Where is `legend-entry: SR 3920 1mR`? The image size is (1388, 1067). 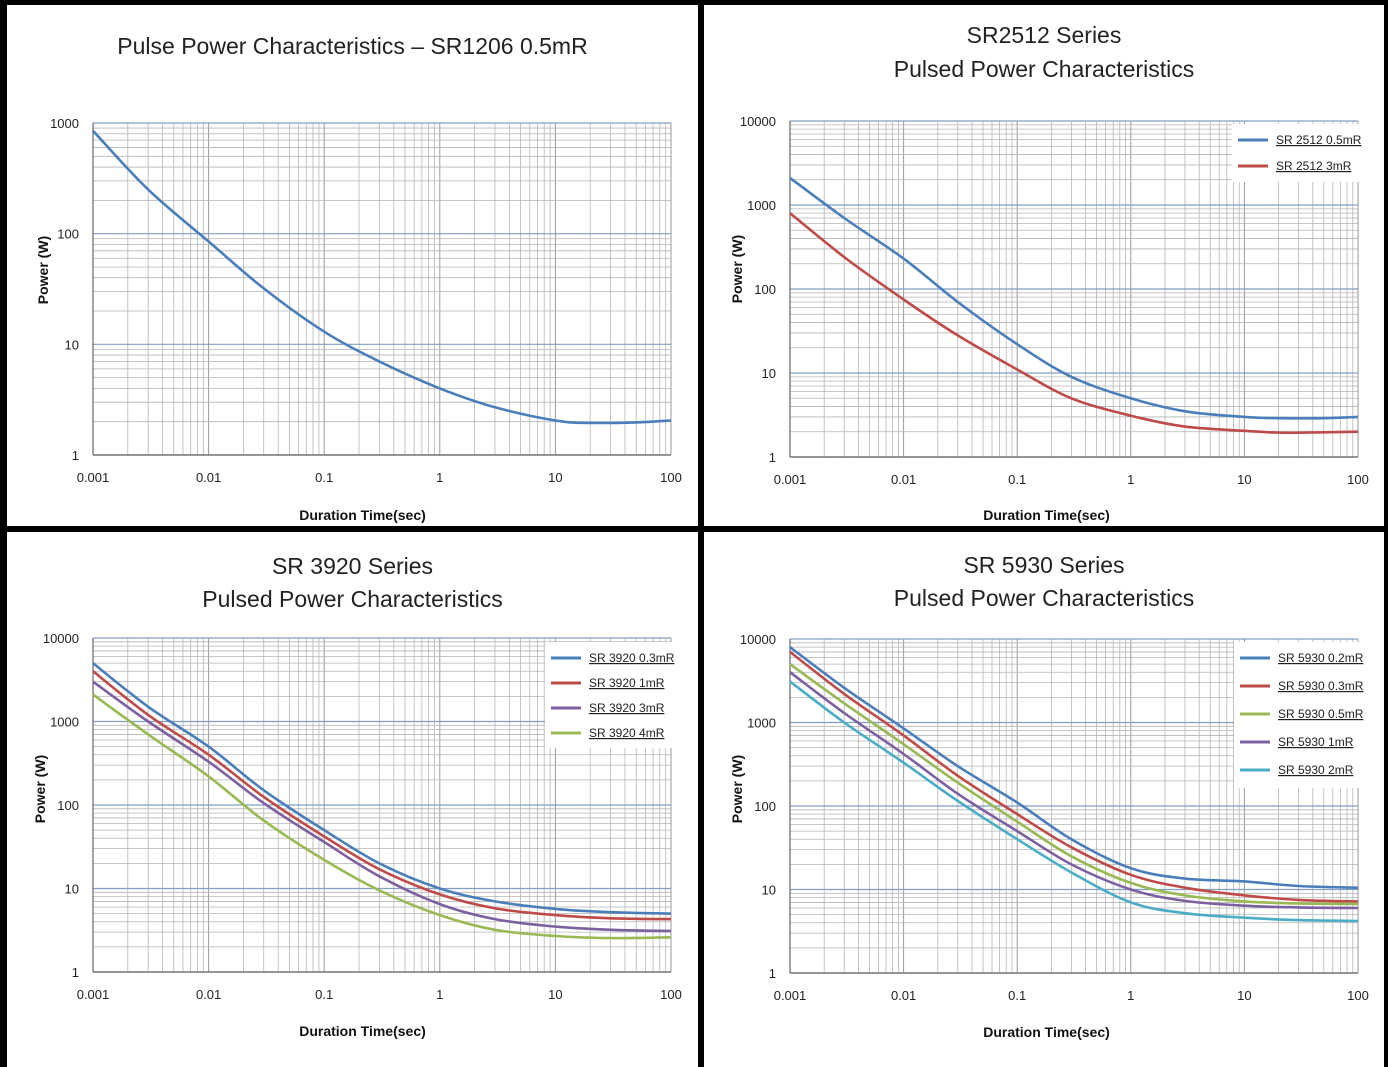
legend-entry: SR 3920 1mR is located at coordinates (627, 683).